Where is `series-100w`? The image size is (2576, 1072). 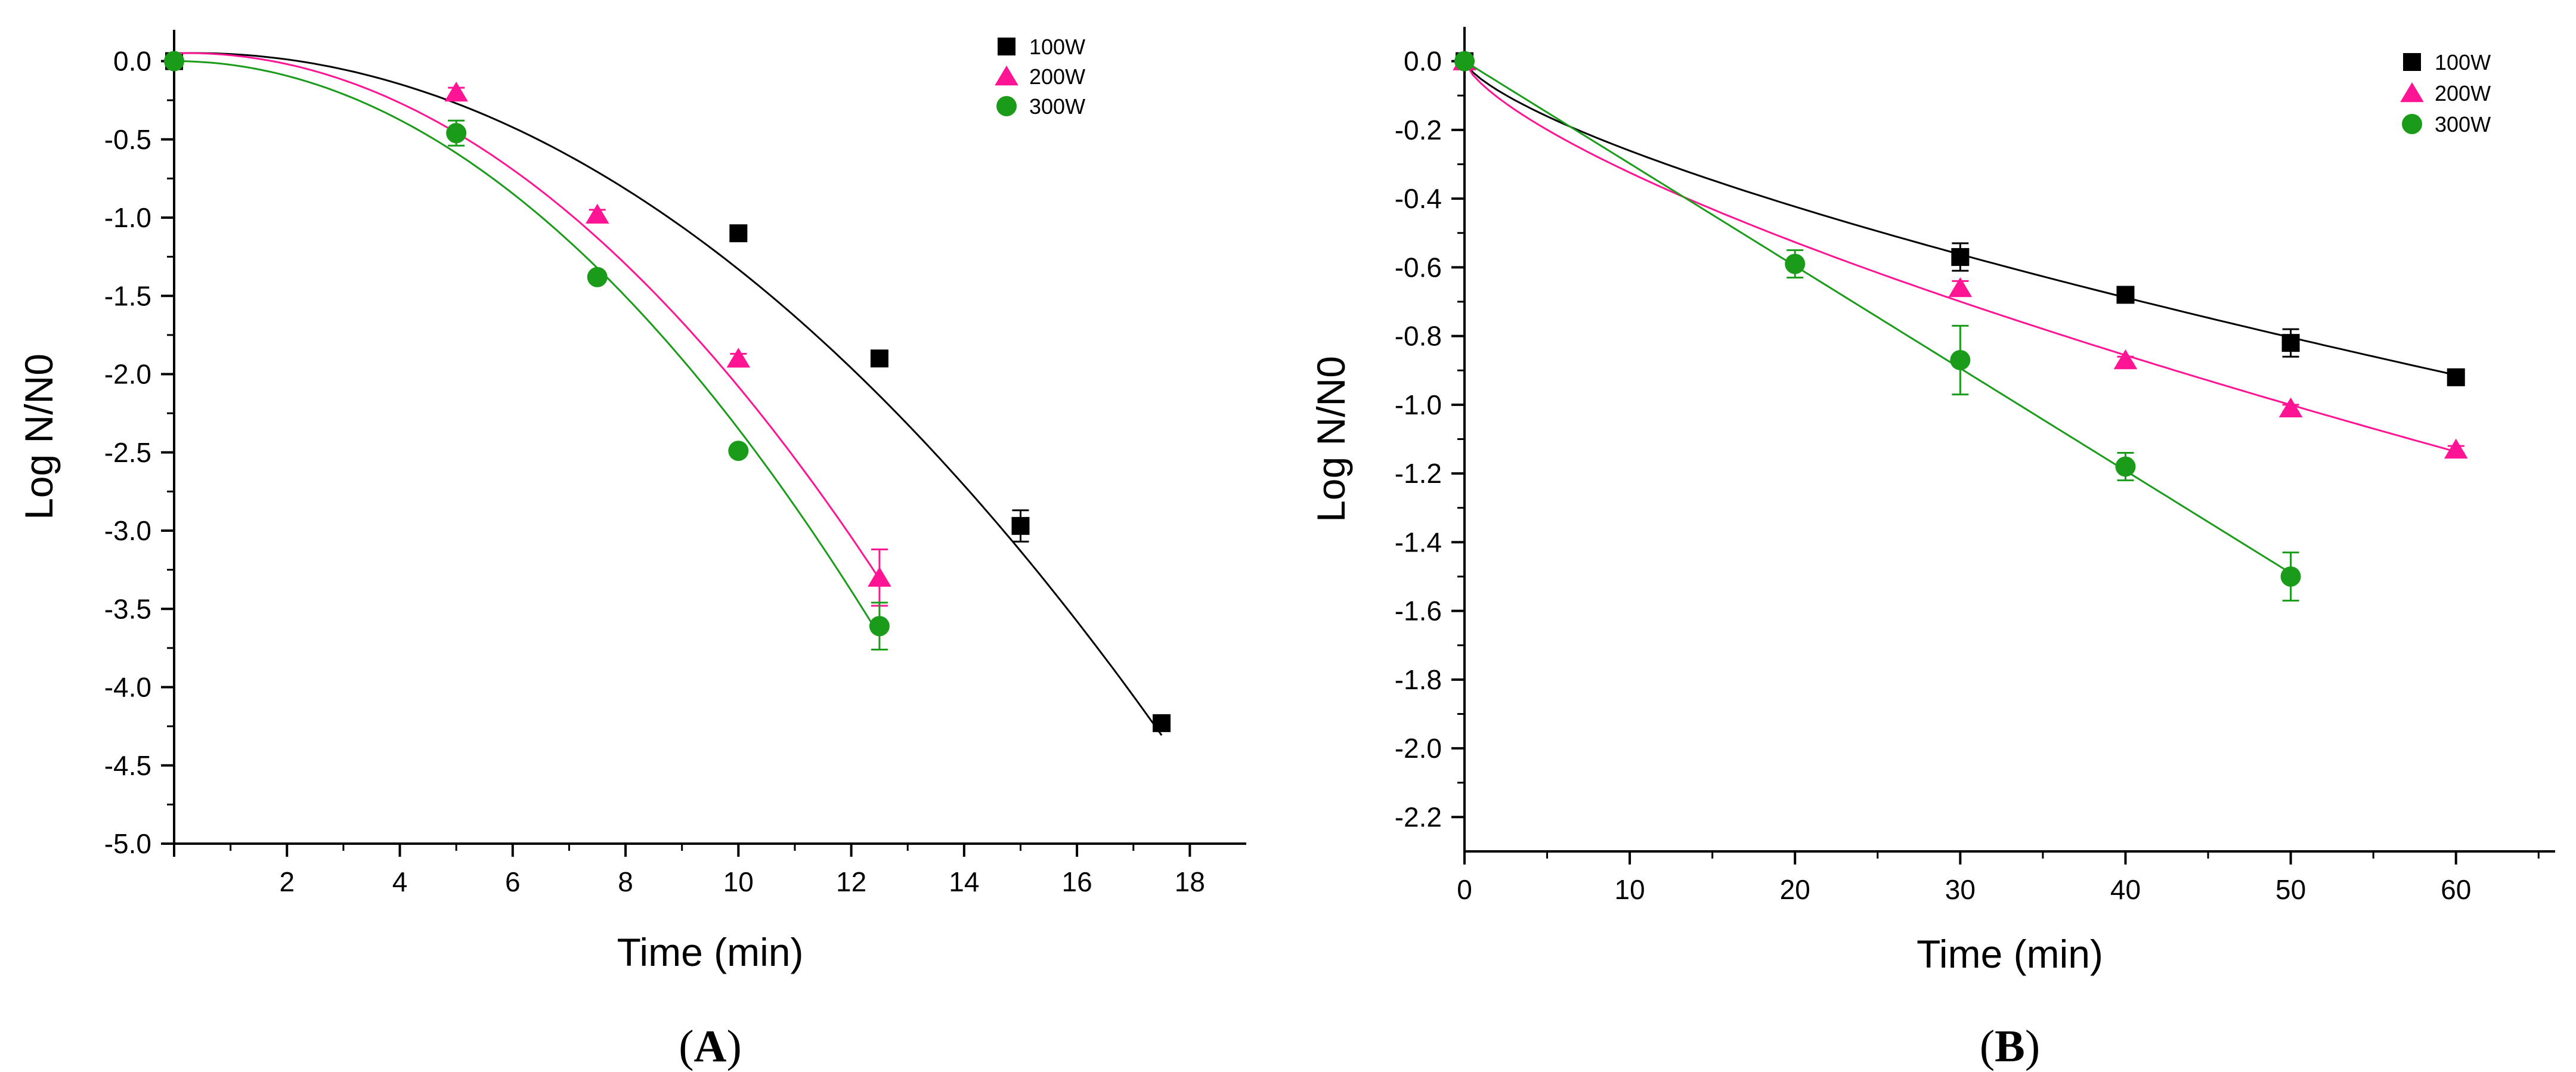 series-100w is located at coordinates (1961, 219).